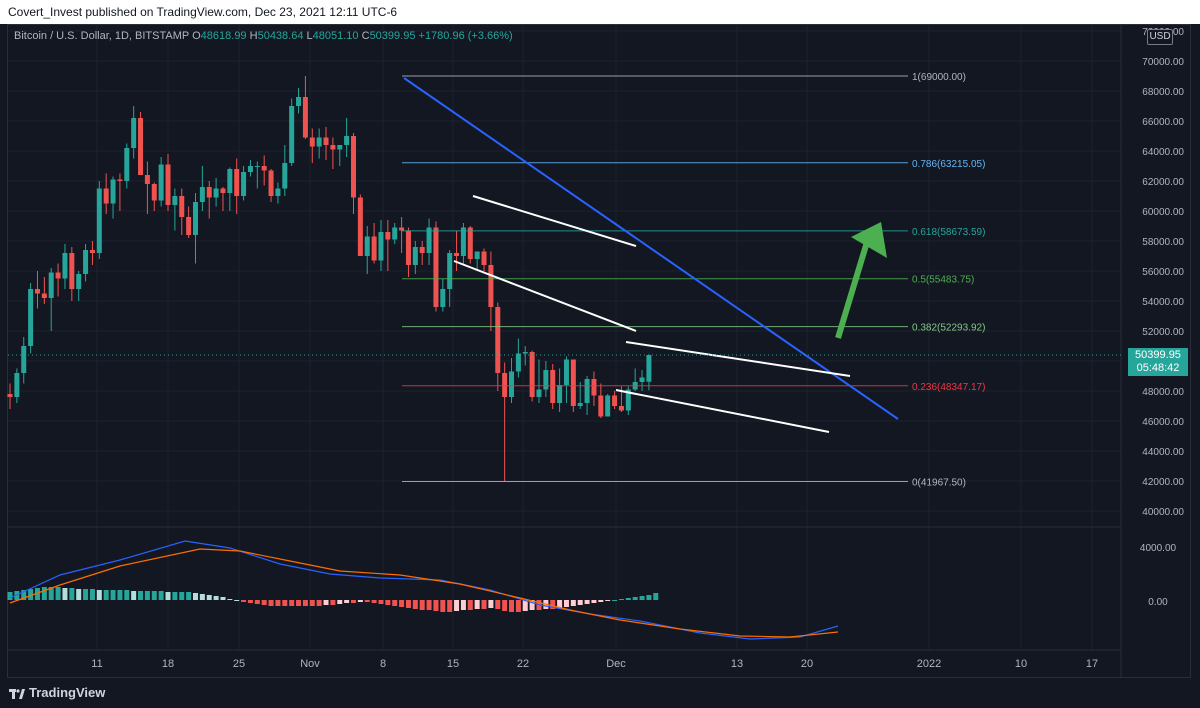  I want to click on tradingview-logo: TradingView, so click(57, 692).